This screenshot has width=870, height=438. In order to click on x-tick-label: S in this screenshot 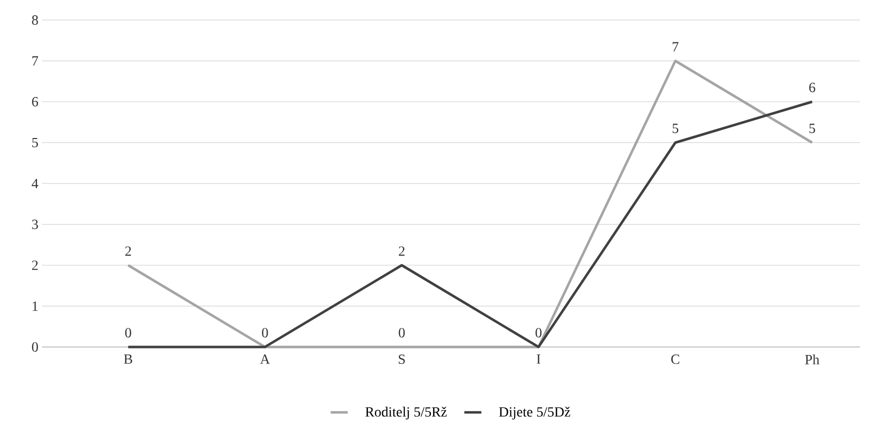, I will do `click(401, 359)`.